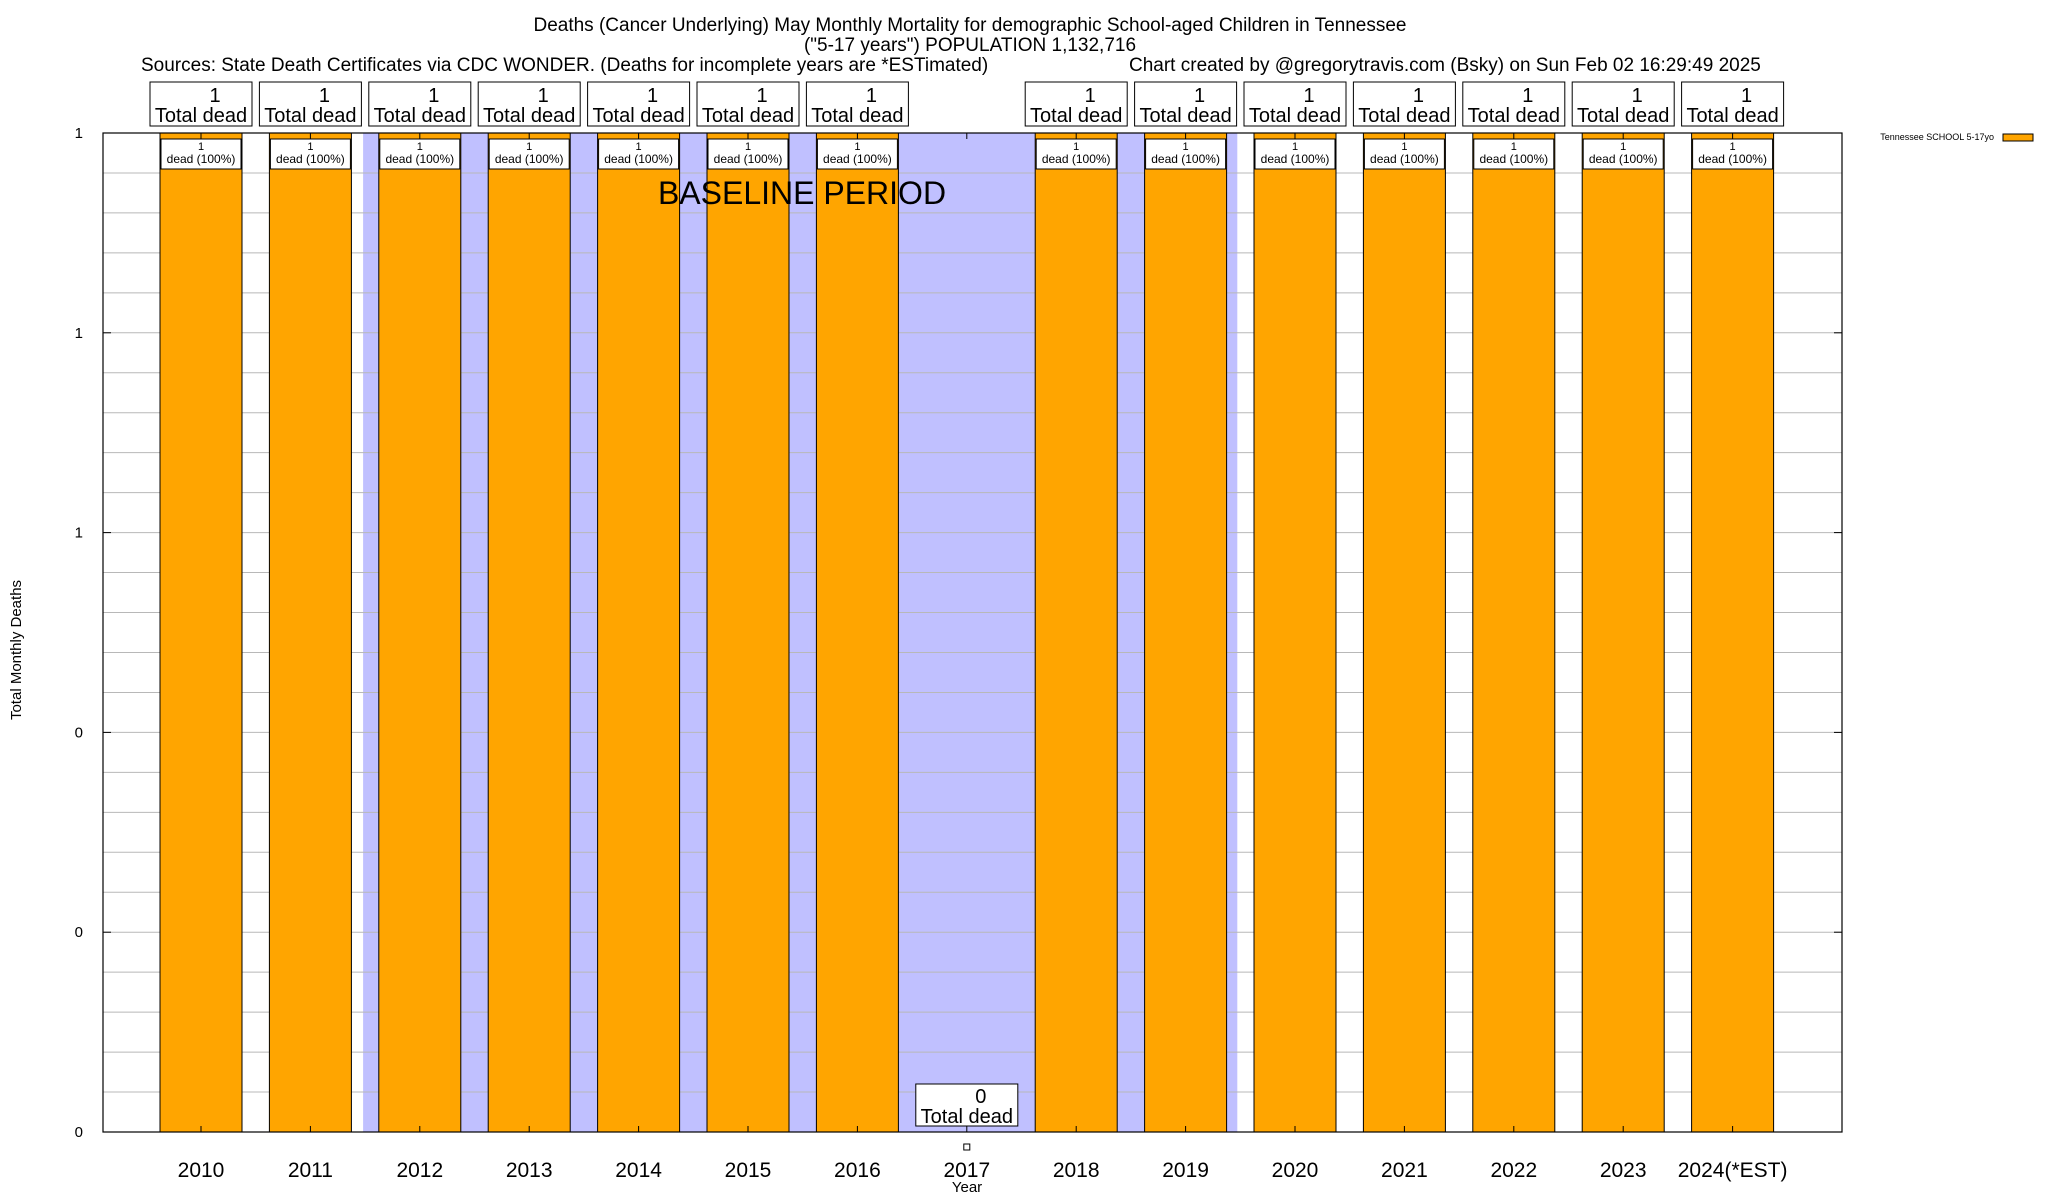 This screenshot has height=1200, width=2048. Describe the element at coordinates (967, 1187) in the screenshot. I see `x-axis-title: Year` at that location.